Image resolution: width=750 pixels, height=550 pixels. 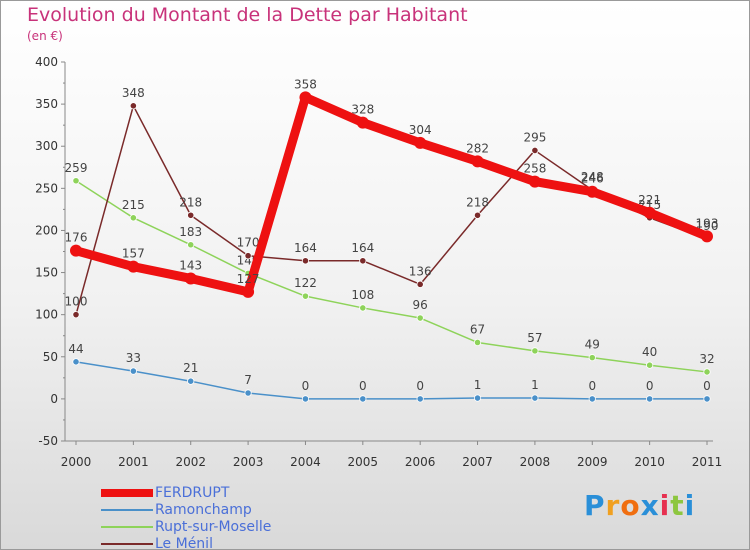 What do you see at coordinates (534, 137) in the screenshot?
I see `data-label: 295` at bounding box center [534, 137].